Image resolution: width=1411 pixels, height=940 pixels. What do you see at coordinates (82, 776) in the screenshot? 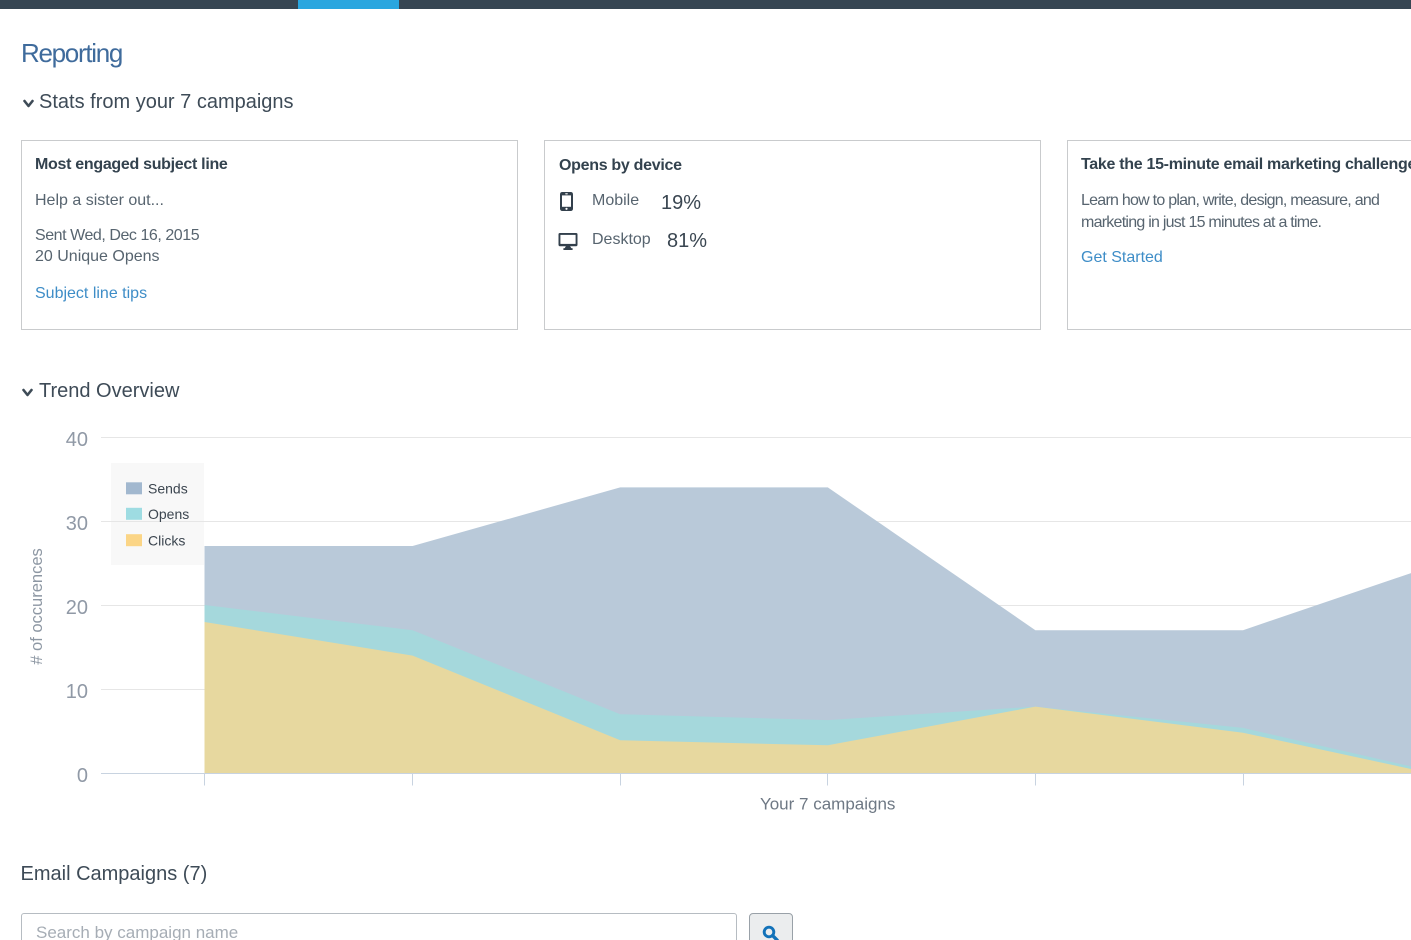
I see `svg-text: 0` at bounding box center [82, 776].